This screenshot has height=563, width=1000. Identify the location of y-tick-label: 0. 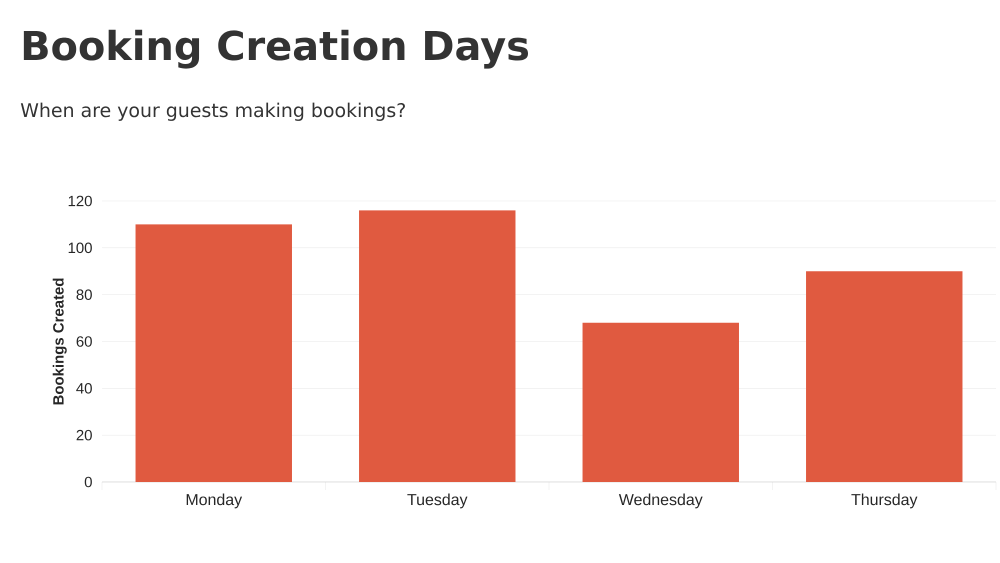
(88, 482).